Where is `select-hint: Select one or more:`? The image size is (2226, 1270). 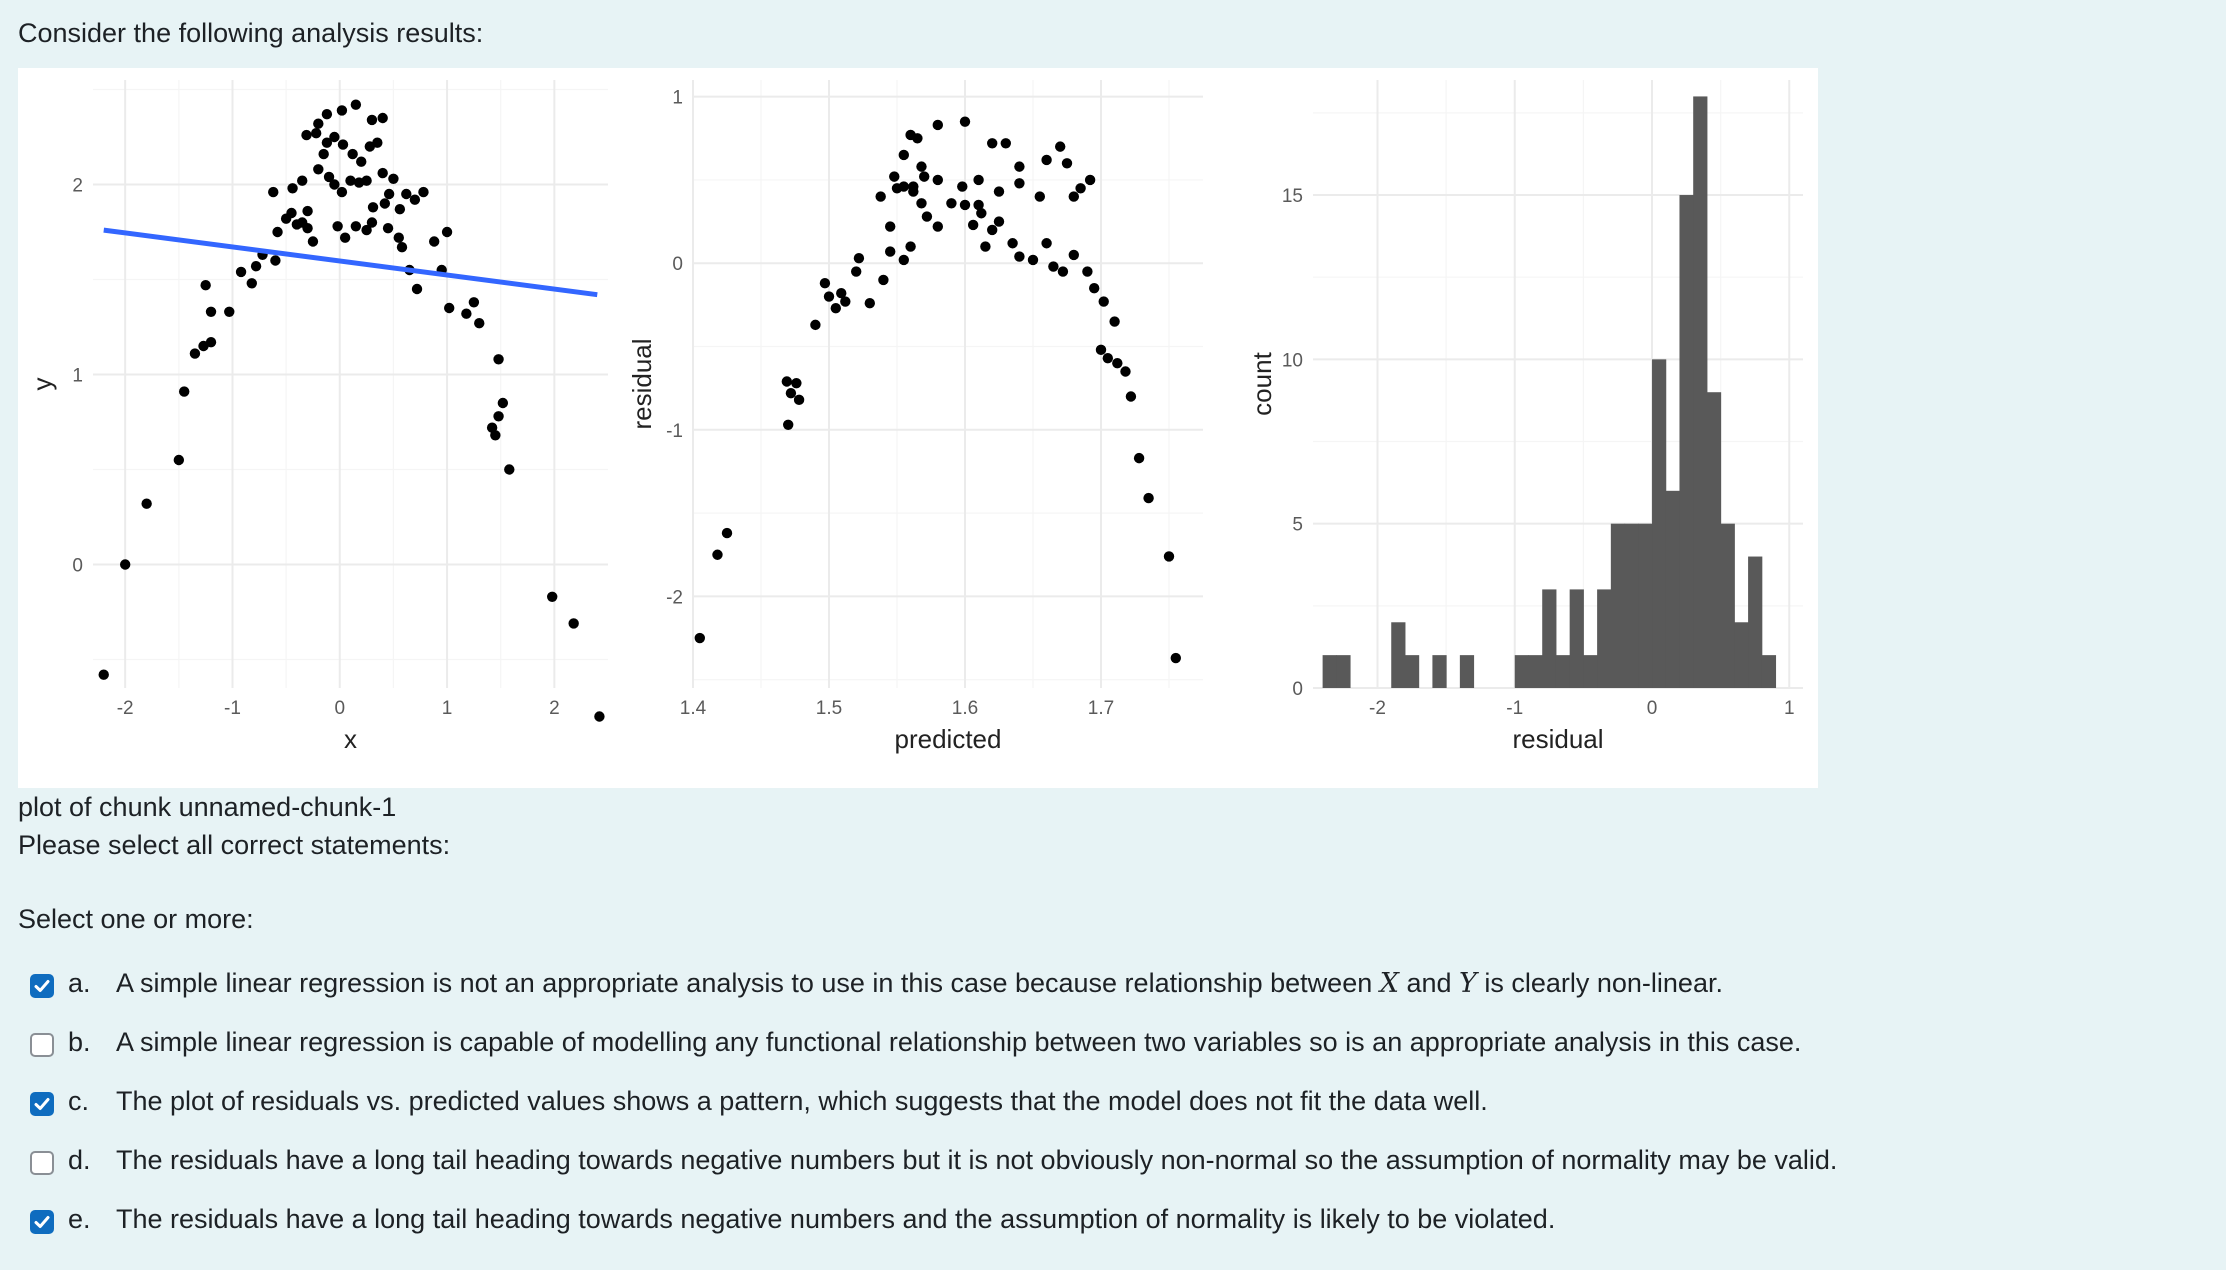
select-hint: Select one or more: is located at coordinates (136, 919).